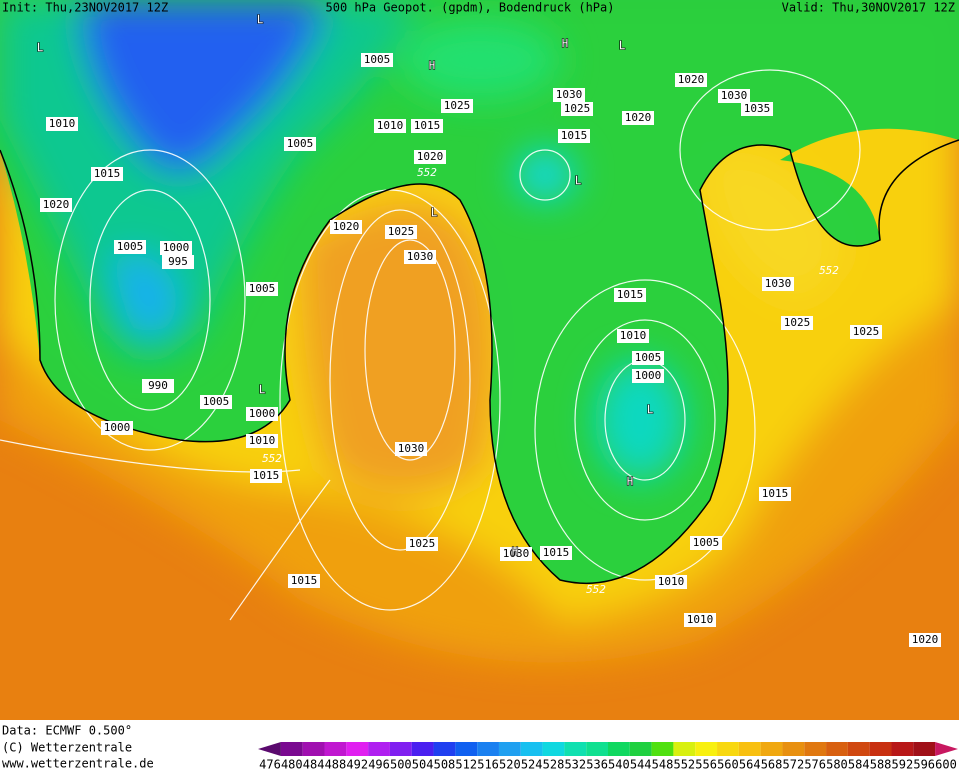  I want to click on legend-tick-label: 556, so click(706, 764).